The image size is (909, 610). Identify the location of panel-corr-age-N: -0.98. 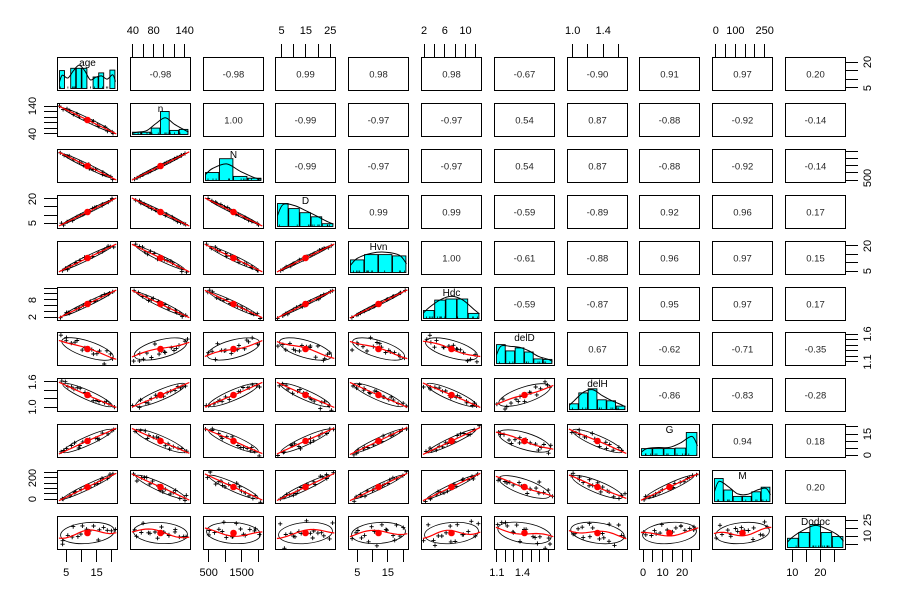
(233, 74).